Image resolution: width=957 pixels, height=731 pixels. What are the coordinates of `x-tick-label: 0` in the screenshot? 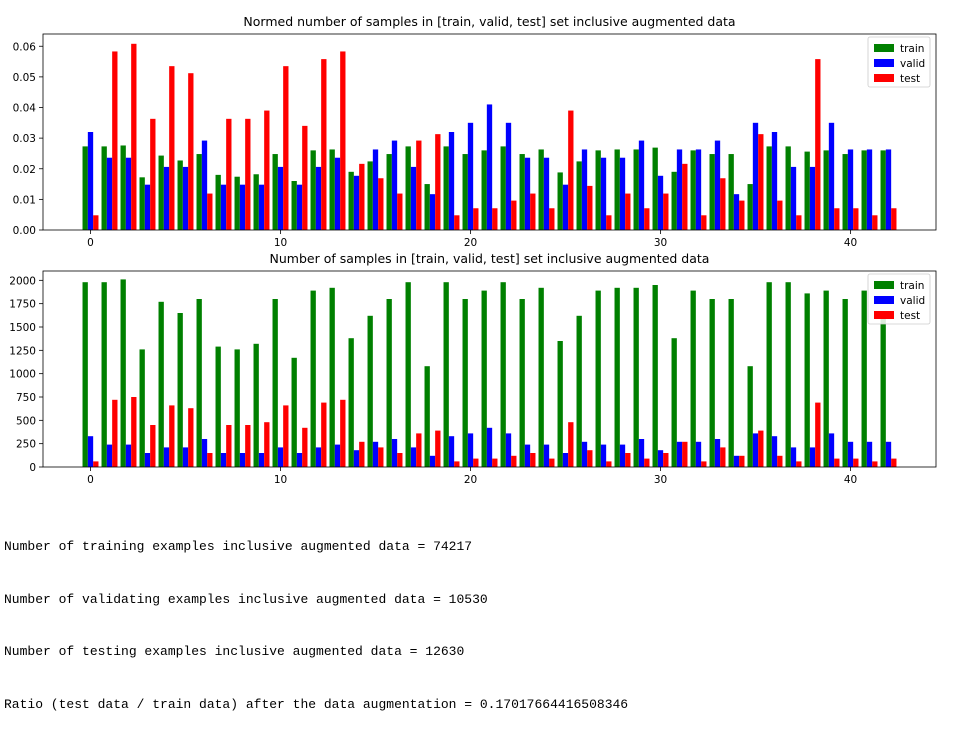 It's located at (90, 243).